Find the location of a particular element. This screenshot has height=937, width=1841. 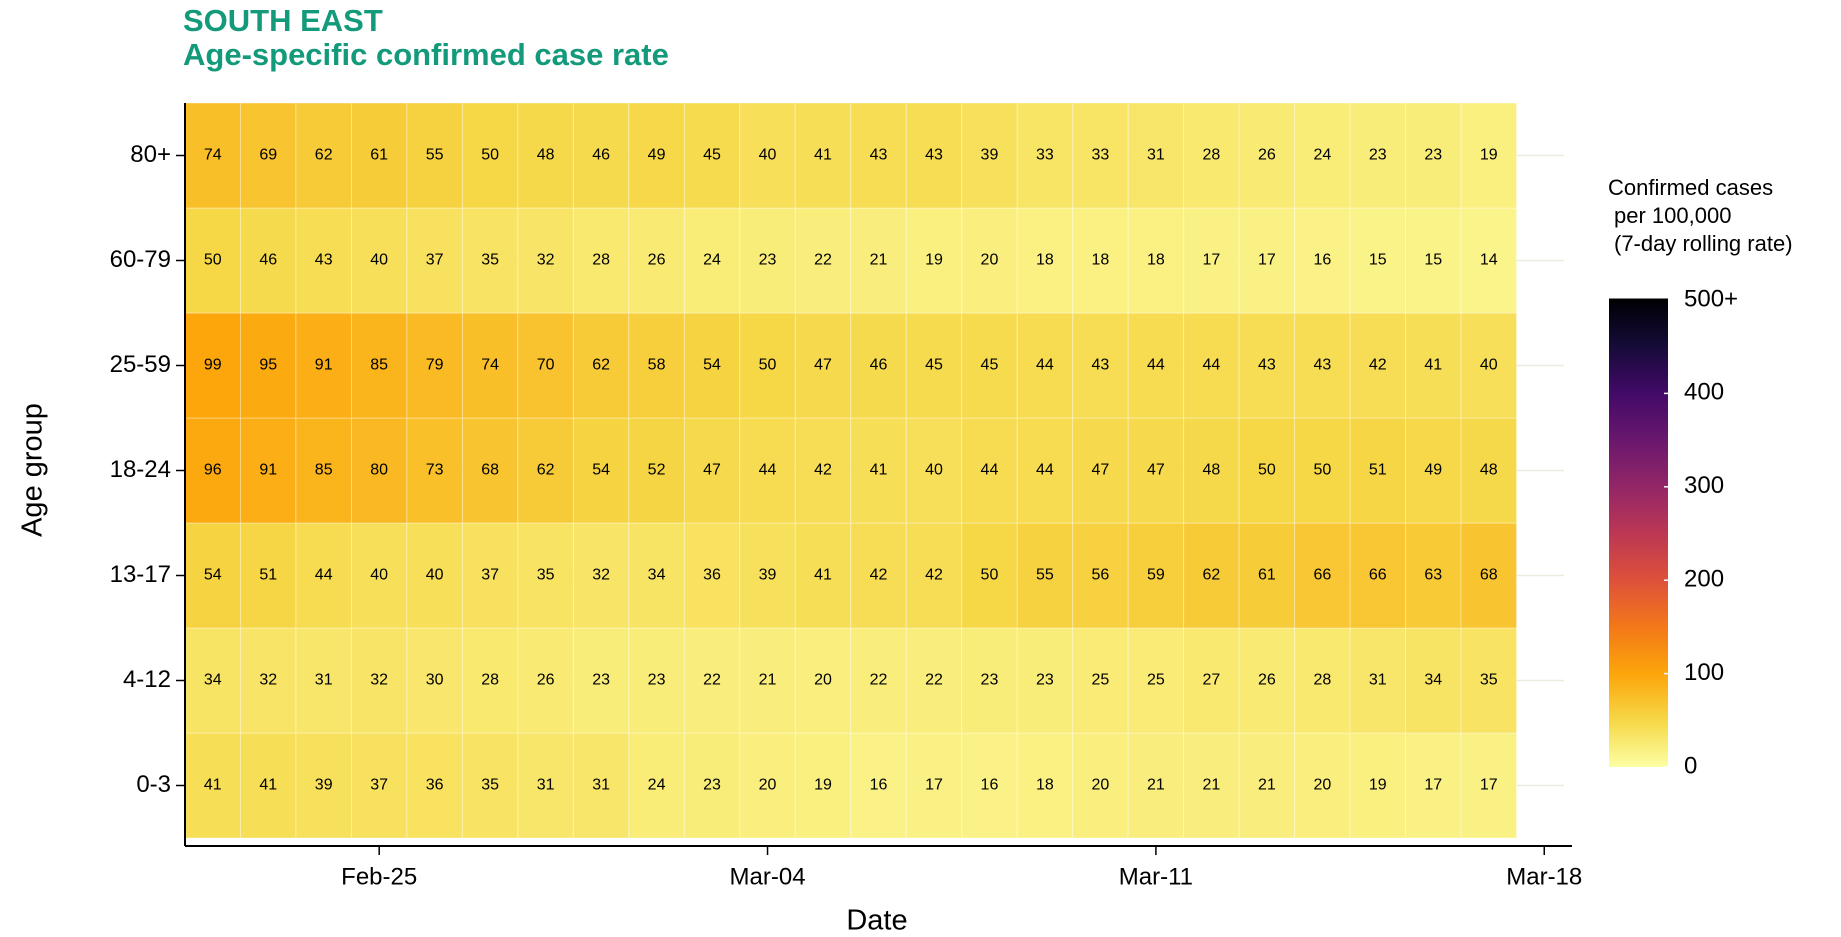

cell-label: 52 is located at coordinates (657, 470).